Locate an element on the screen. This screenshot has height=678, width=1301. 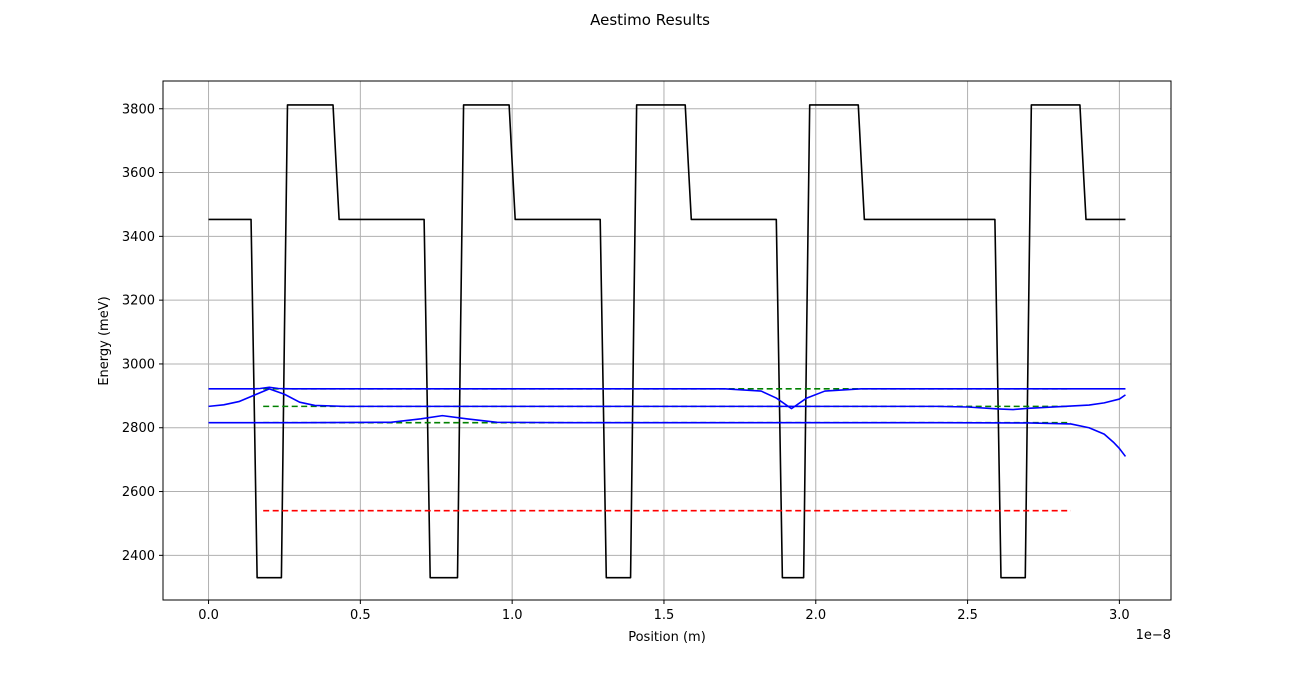
y-tick-label: 2600 is located at coordinates (138, 492).